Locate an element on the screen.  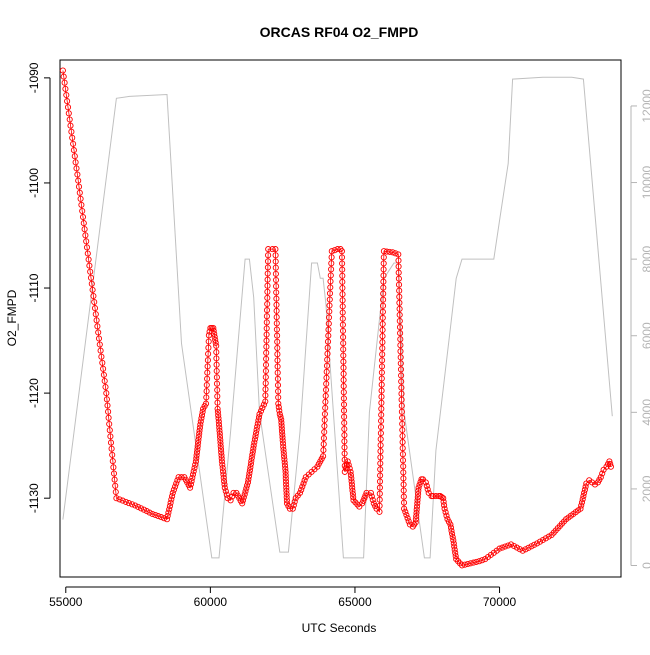
y2-tick-label: 8000 is located at coordinates (645, 258).